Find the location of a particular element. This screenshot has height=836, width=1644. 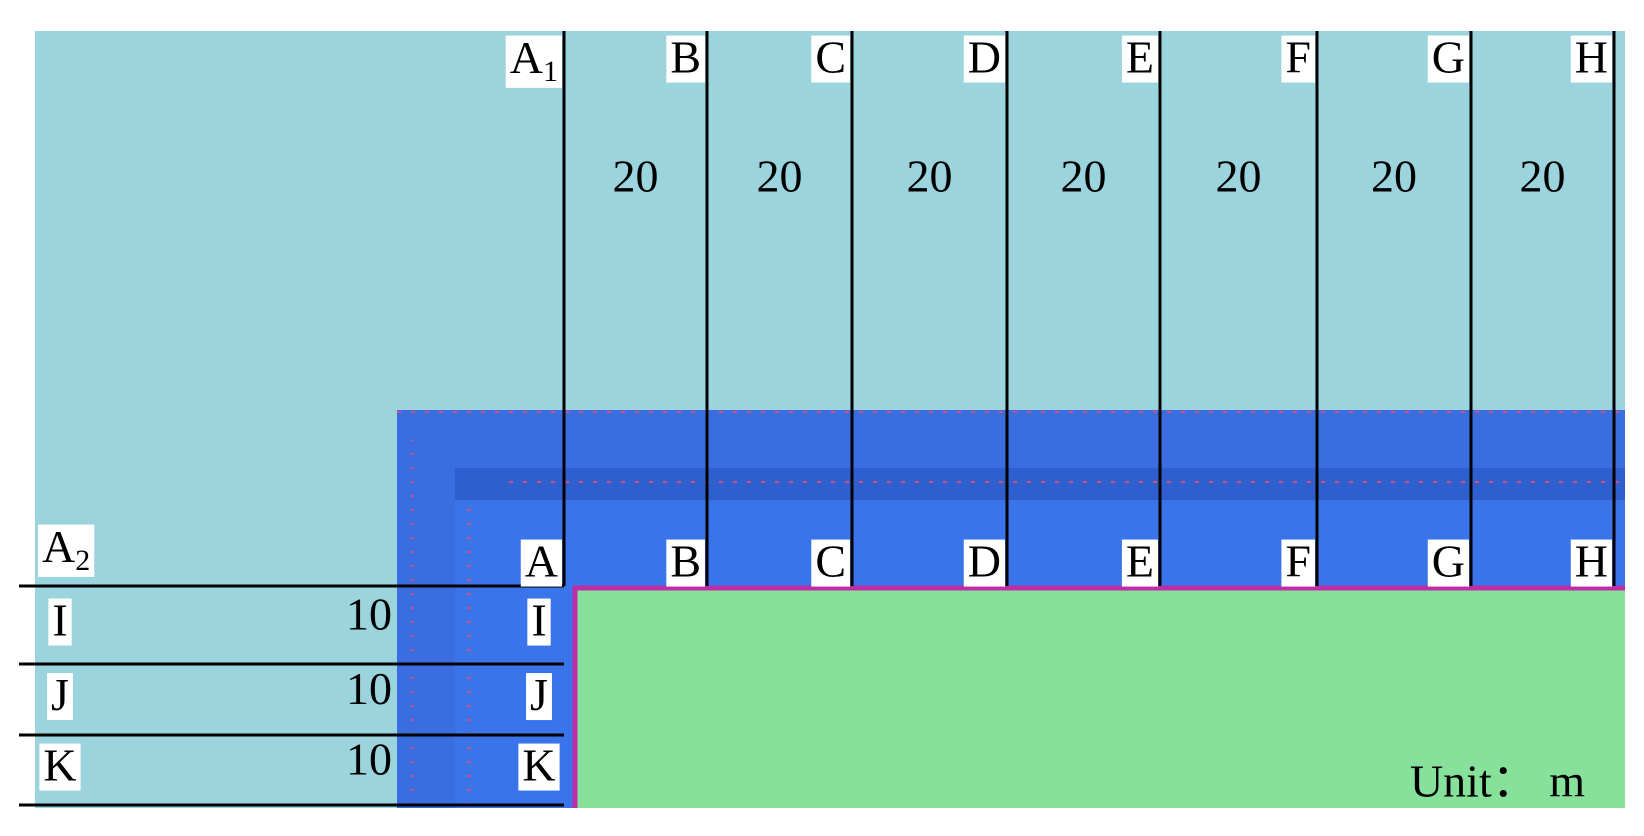

label-sub: 1 is located at coordinates (550, 71).